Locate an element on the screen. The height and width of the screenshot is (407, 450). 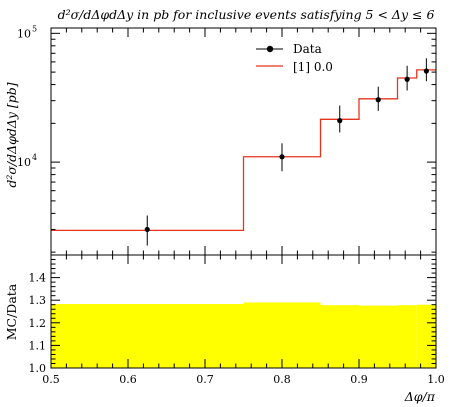
ratio-y-tick-label: 1.1 is located at coordinates (38, 345).